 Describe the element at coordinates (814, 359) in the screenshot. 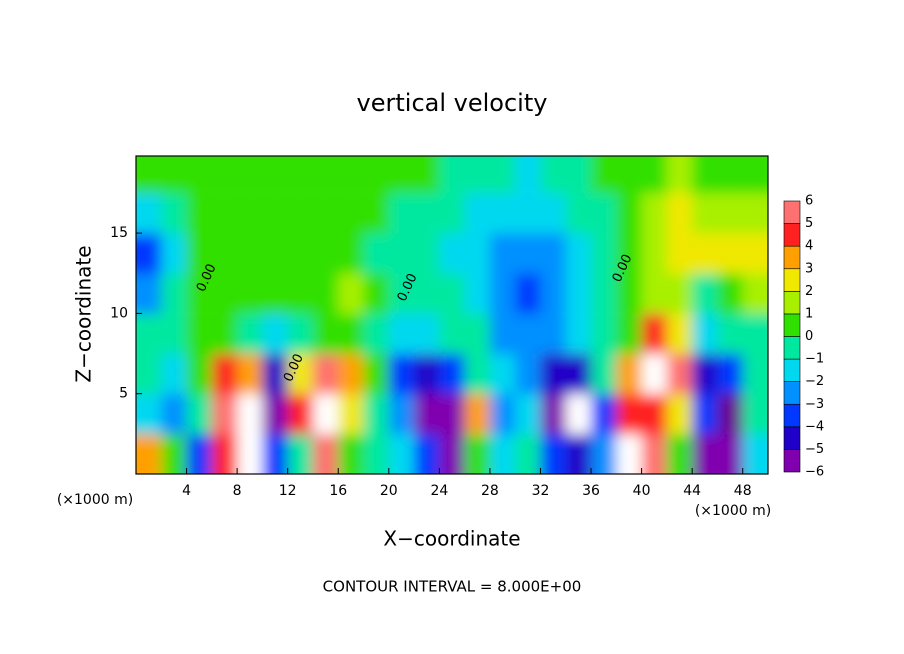

I see `colorbar-label: −1` at that location.